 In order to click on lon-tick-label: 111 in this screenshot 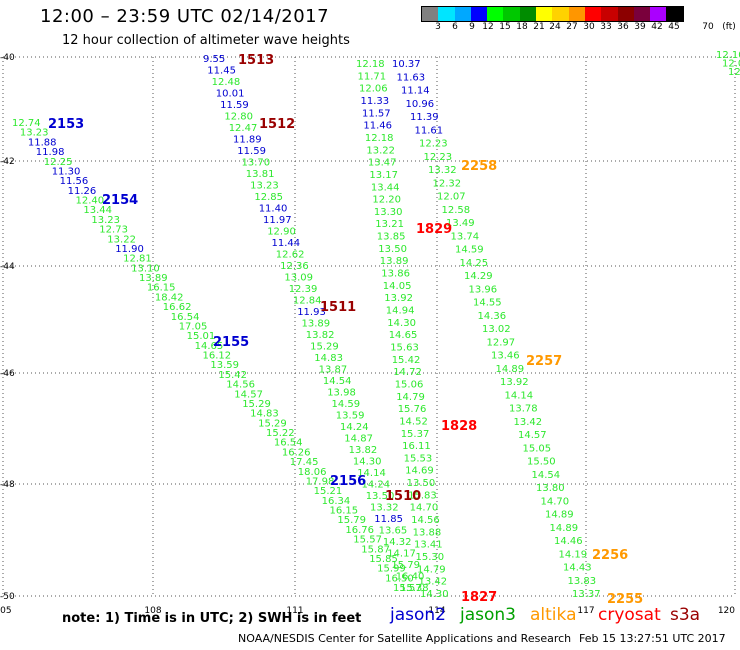, I will do `click(294, 611)`.